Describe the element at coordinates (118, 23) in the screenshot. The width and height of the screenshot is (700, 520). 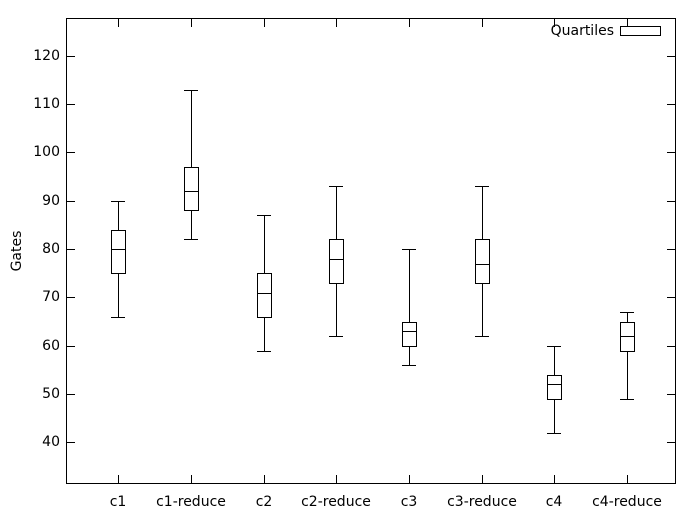
I see `x-tick-top-c1` at that location.